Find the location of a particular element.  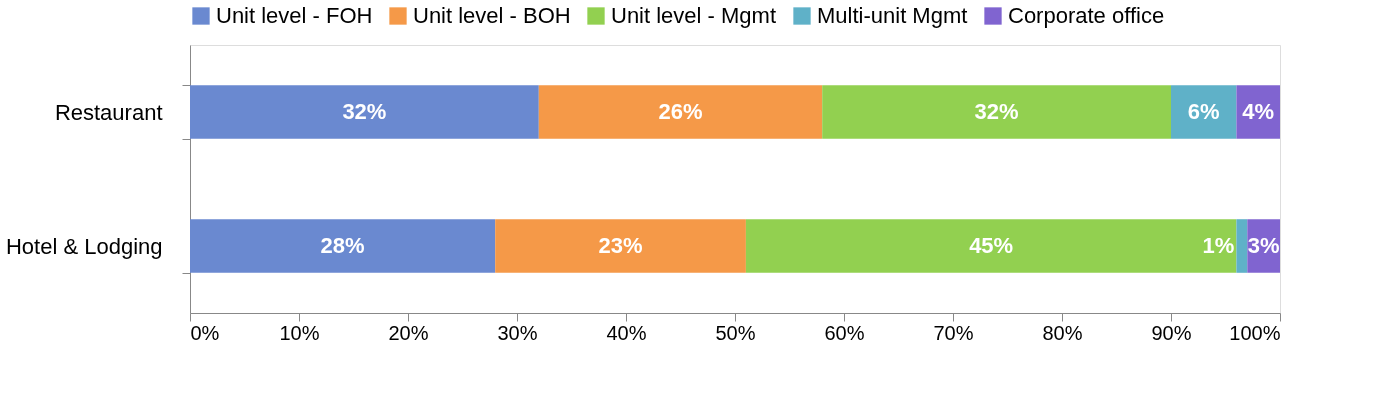

y-tick-label: Hotel & Lodging is located at coordinates (84, 246).